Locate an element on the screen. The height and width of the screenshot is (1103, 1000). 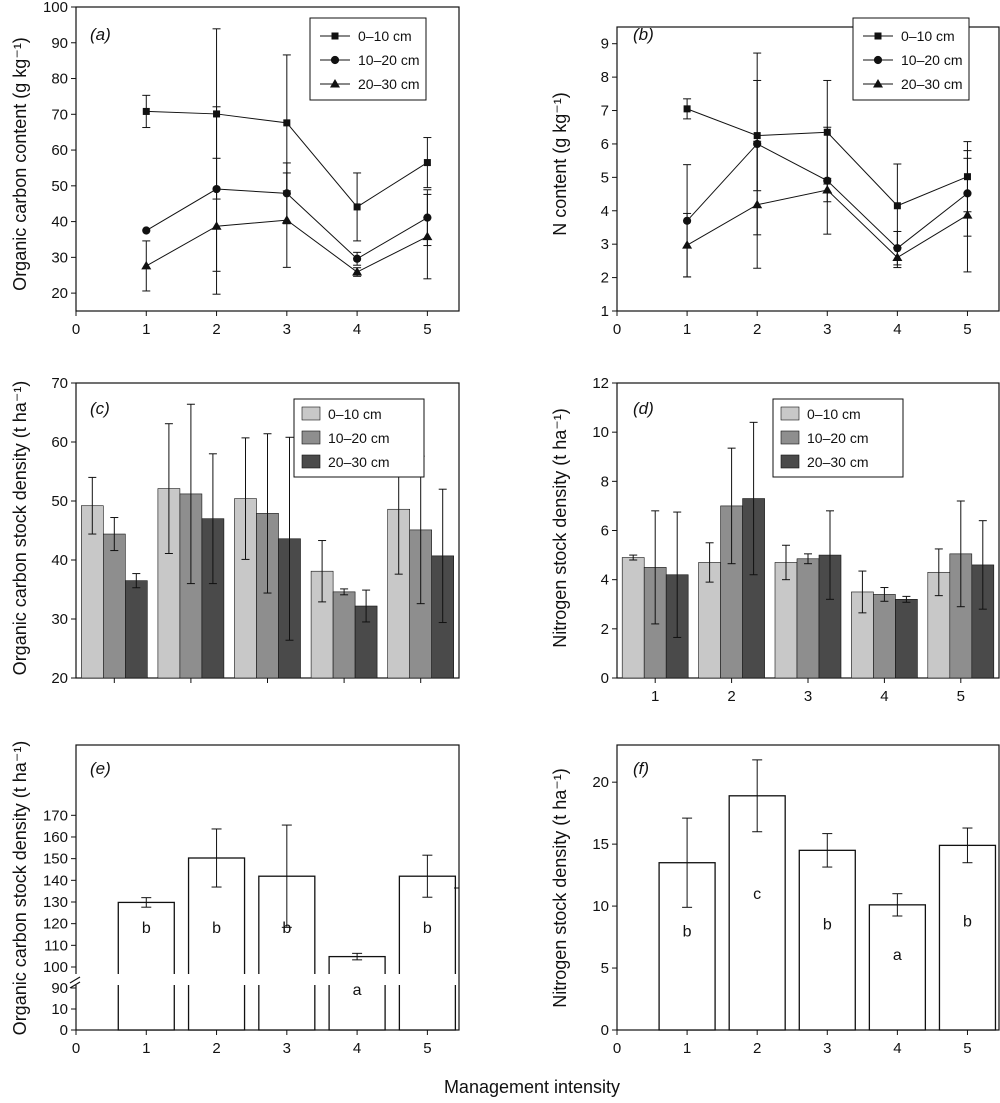
panel-a-xtick-label: 5 is located at coordinates (427, 329).